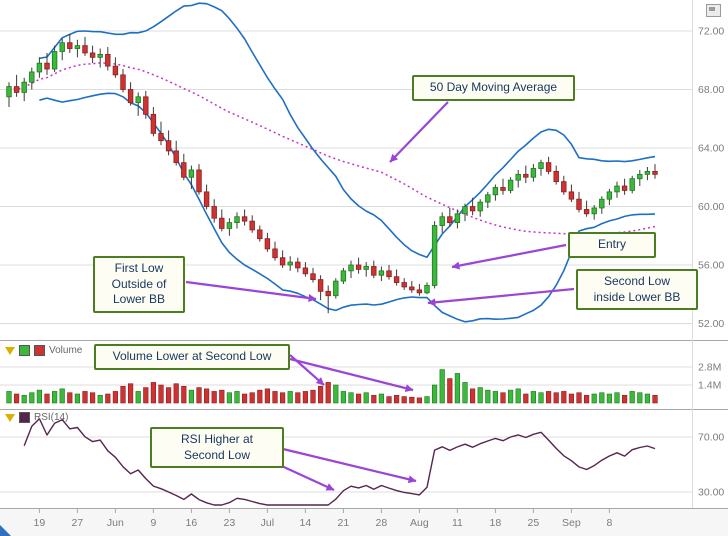 Image resolution: width=728 pixels, height=536 pixels. Describe the element at coordinates (115, 523) in the screenshot. I see `svg-text: Jun` at that location.